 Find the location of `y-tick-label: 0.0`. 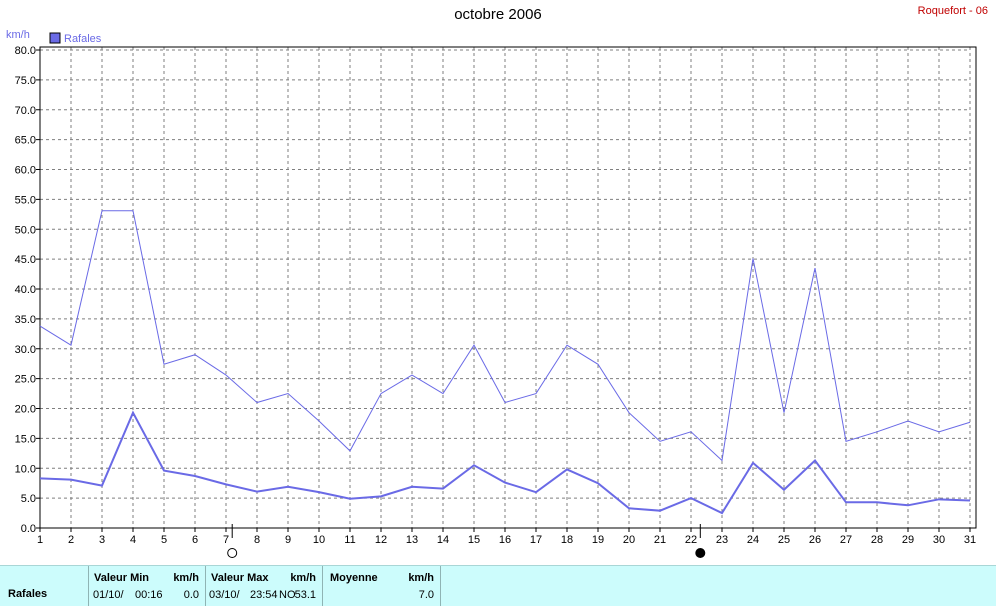

y-tick-label: 0.0 is located at coordinates (28, 529).